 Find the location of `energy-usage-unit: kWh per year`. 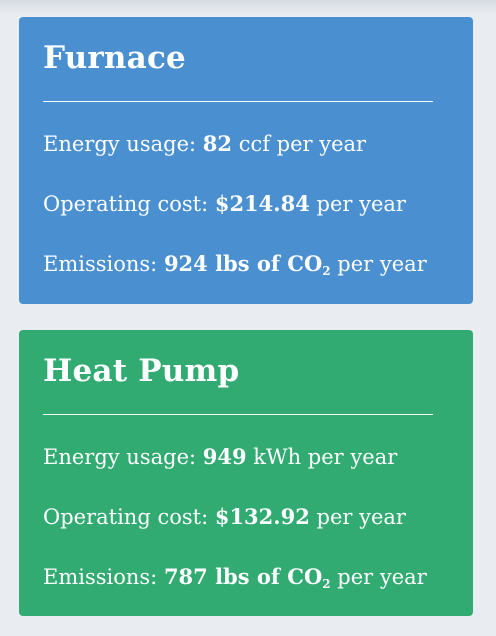

energy-usage-unit: kWh per year is located at coordinates (325, 457).